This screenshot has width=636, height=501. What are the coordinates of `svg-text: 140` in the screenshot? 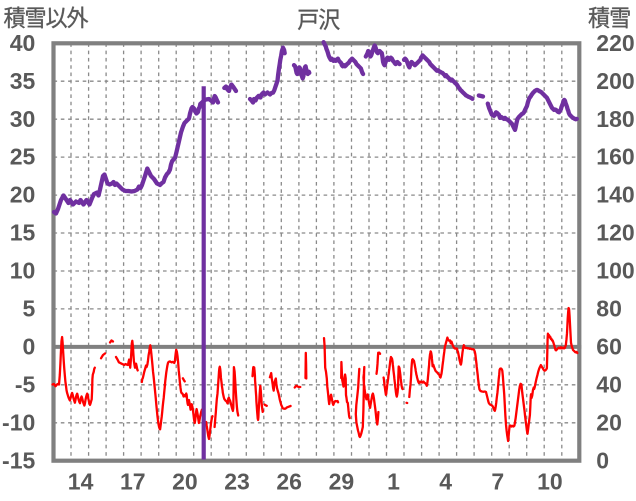 It's located at (615, 195).